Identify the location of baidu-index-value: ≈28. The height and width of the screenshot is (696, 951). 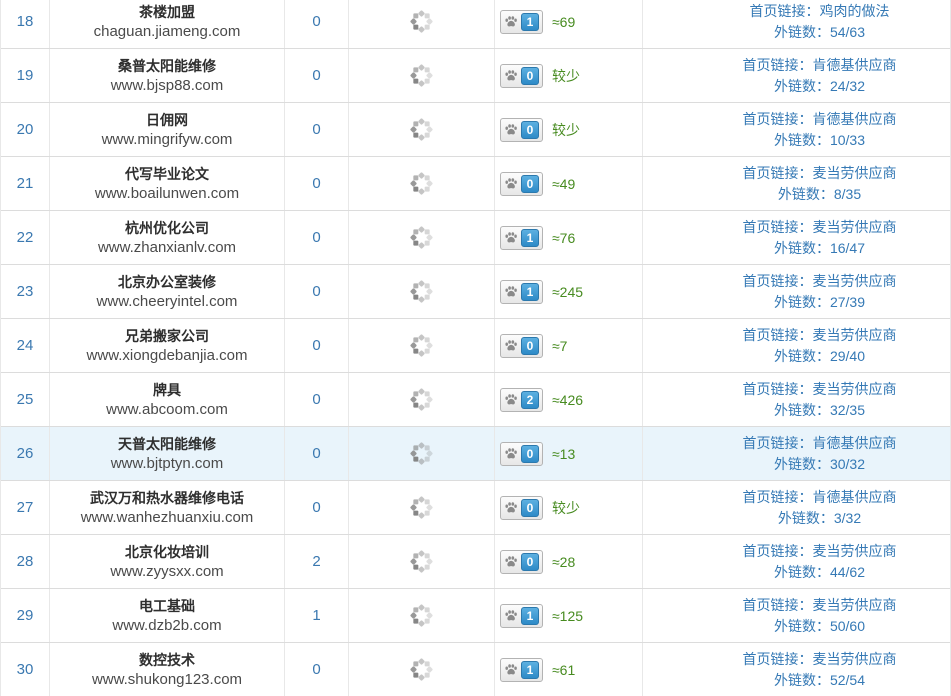
(564, 561).